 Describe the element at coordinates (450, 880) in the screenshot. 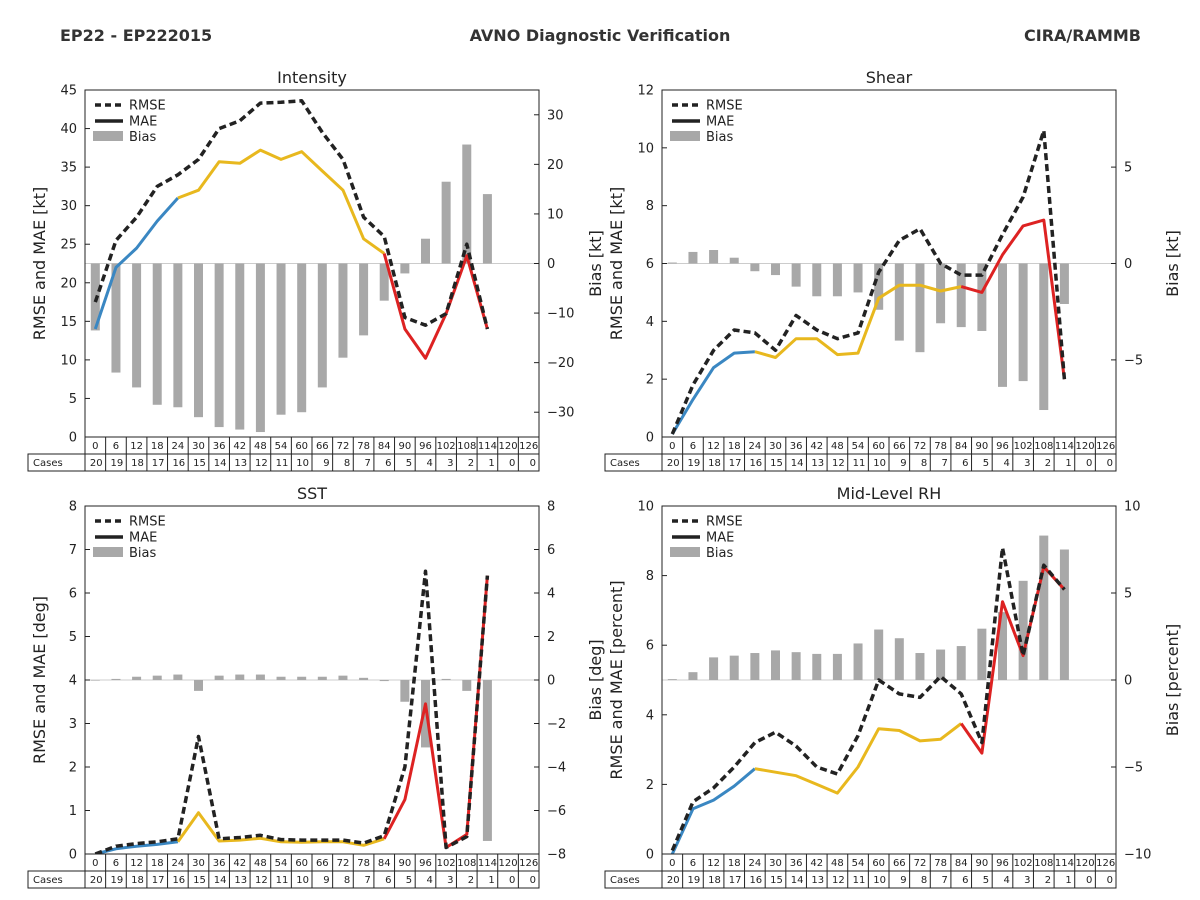

I see `cases-cell: 3` at that location.